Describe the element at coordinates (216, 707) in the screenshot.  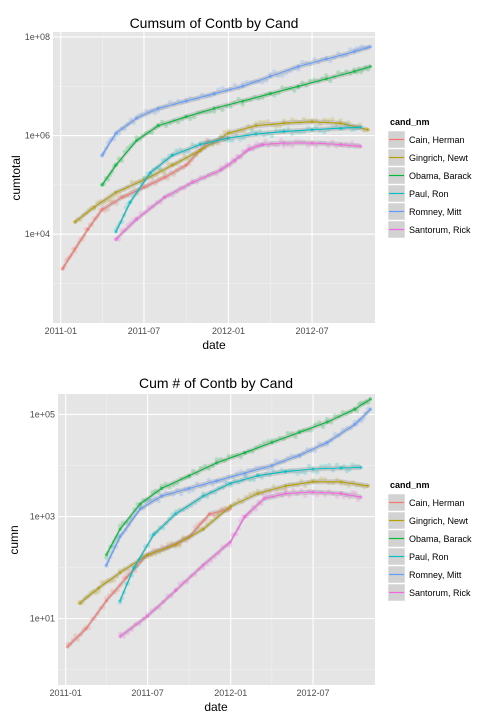
I see `x-axis-title: date` at that location.